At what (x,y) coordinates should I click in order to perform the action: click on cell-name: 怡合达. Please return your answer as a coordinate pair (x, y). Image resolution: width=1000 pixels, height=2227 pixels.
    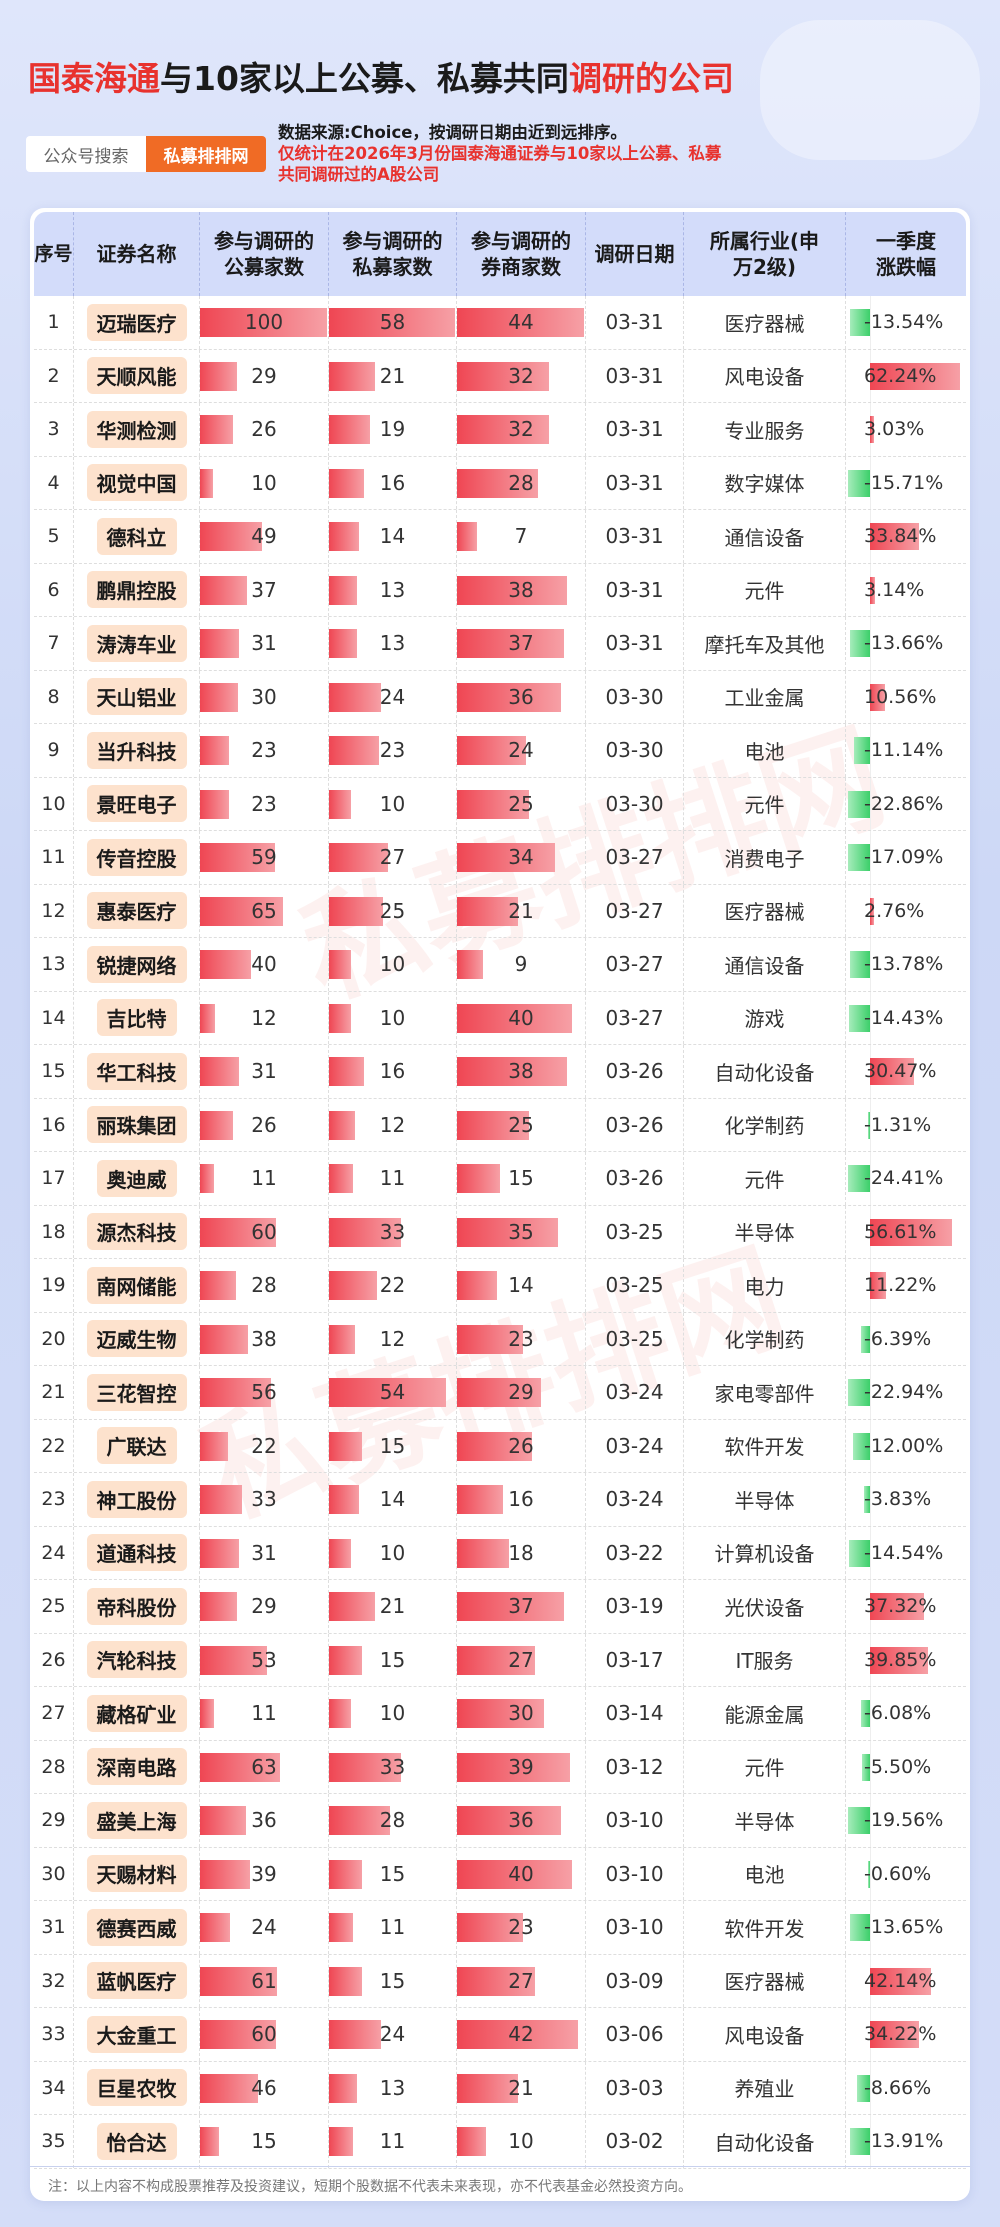
    Looking at the image, I should click on (137, 2141).